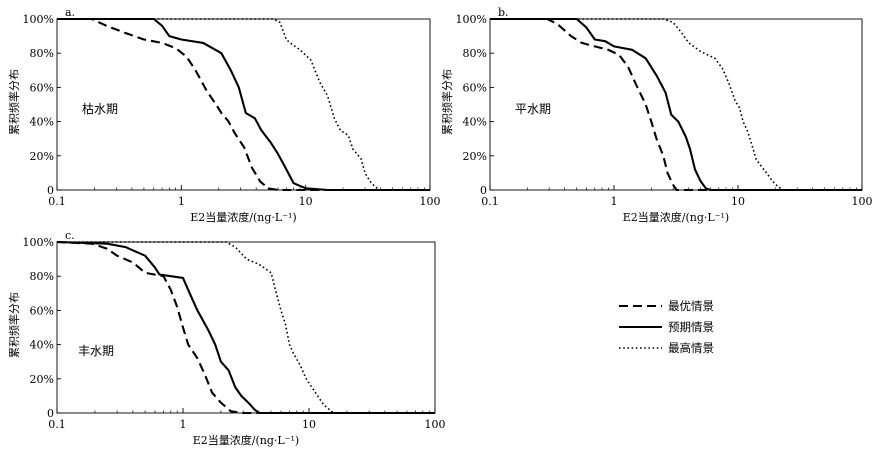 This screenshot has width=885, height=459. Describe the element at coordinates (38, 19) in the screenshot. I see `y-tick-label-a-5: 100%` at that location.